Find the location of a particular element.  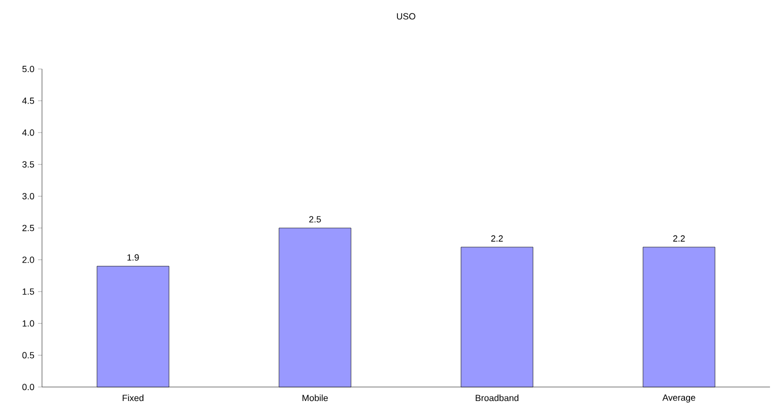

x-tick-label: Mobile is located at coordinates (315, 398).